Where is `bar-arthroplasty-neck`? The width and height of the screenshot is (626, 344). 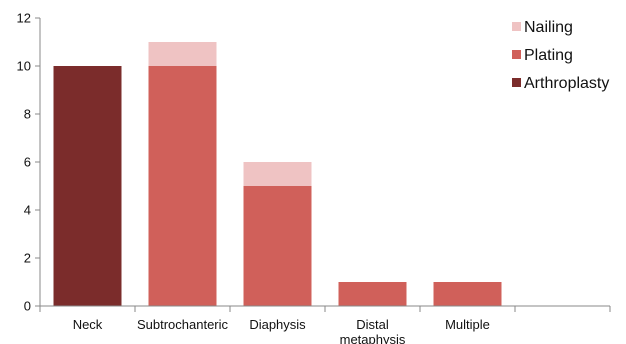
bar-arthroplasty-neck is located at coordinates (87, 186).